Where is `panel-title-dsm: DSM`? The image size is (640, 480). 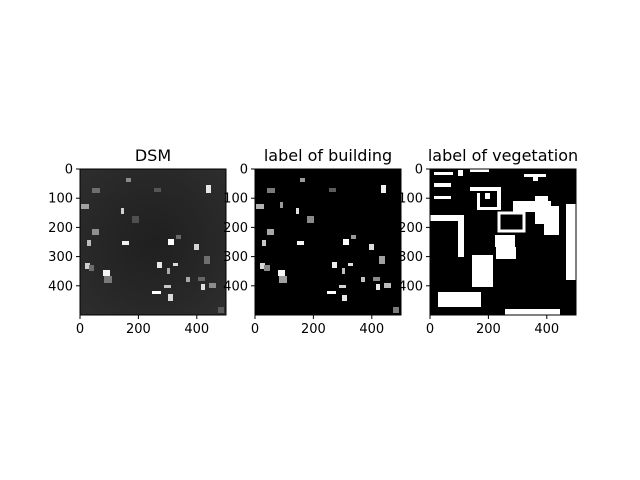 panel-title-dsm: DSM is located at coordinates (153, 155).